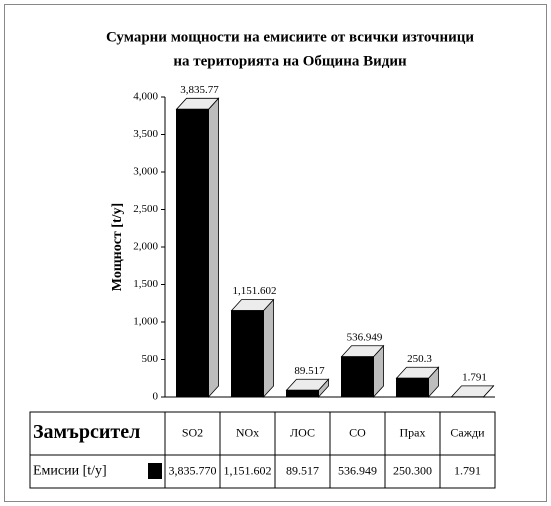 The width and height of the screenshot is (551, 506). I want to click on table-value: 1,151.602, so click(248, 470).